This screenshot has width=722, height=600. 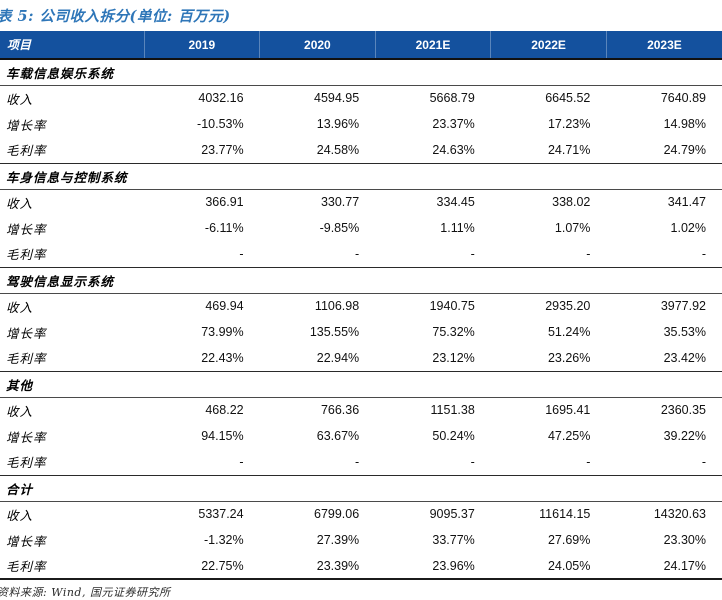 What do you see at coordinates (334, 332) in the screenshot?
I see `value-cell: 135.55%` at bounding box center [334, 332].